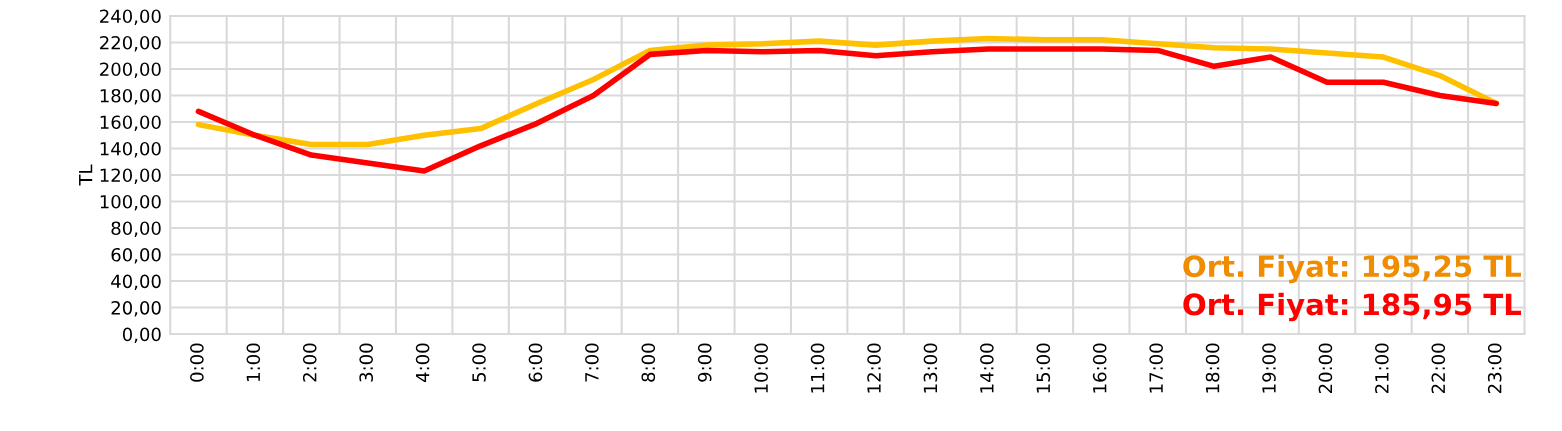  What do you see at coordinates (130, 17) in the screenshot?
I see `y-tick-label: 240,00` at bounding box center [130, 17].